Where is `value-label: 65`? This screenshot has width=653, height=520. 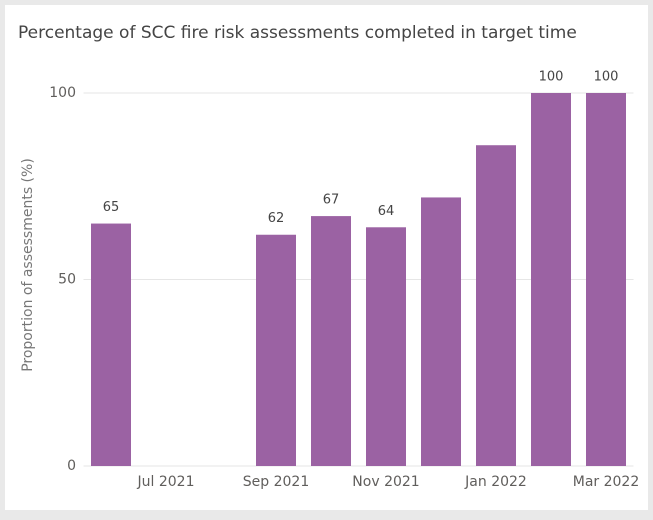
value-label: 65 is located at coordinates (111, 207).